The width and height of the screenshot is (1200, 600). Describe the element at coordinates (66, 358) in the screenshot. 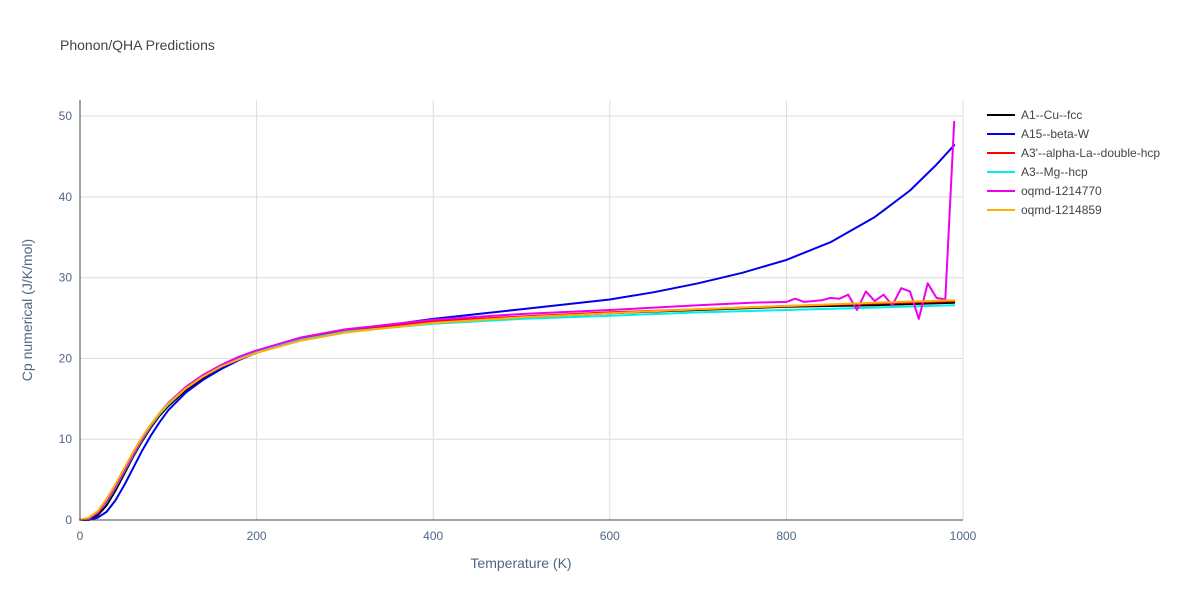

I see `y-tick-label: 20` at that location.